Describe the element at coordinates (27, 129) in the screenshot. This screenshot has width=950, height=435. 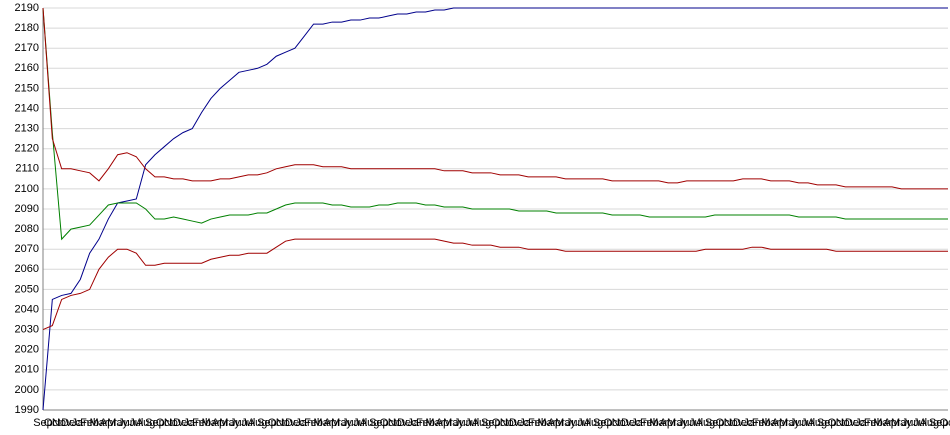
I see `y-tick-label: 2130` at that location.